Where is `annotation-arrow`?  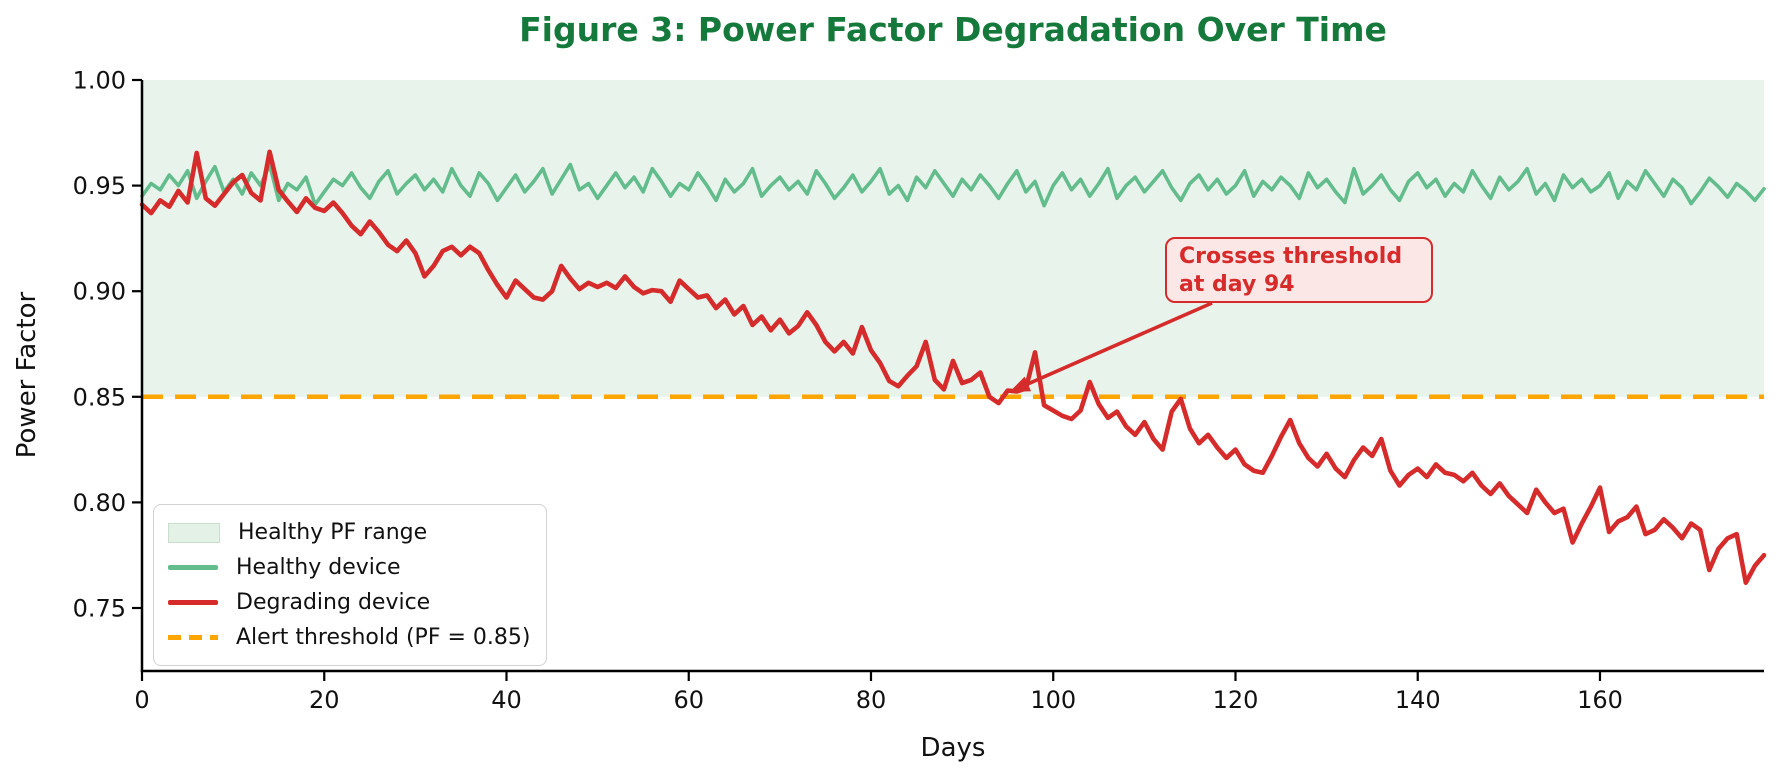
annotation-arrow is located at coordinates (1120, 343).